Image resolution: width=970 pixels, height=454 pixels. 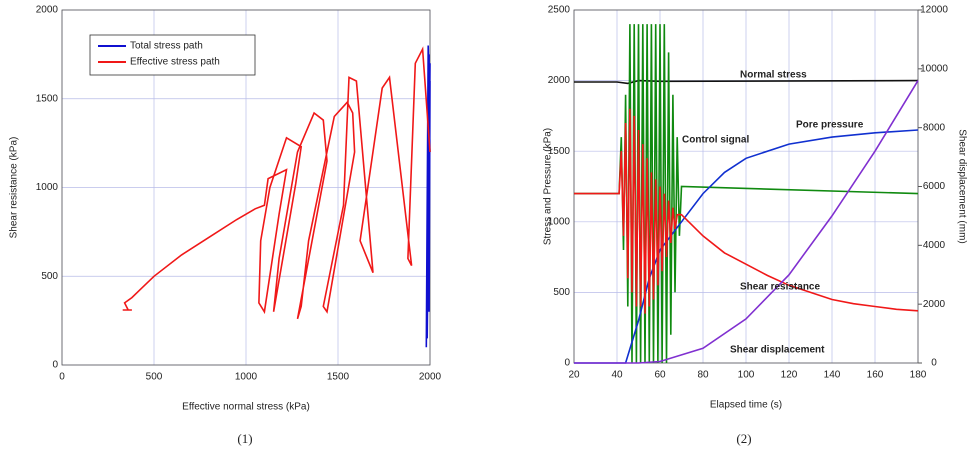 What do you see at coordinates (918, 375) in the screenshot?
I see `x-tick-label: 180` at bounding box center [918, 375].